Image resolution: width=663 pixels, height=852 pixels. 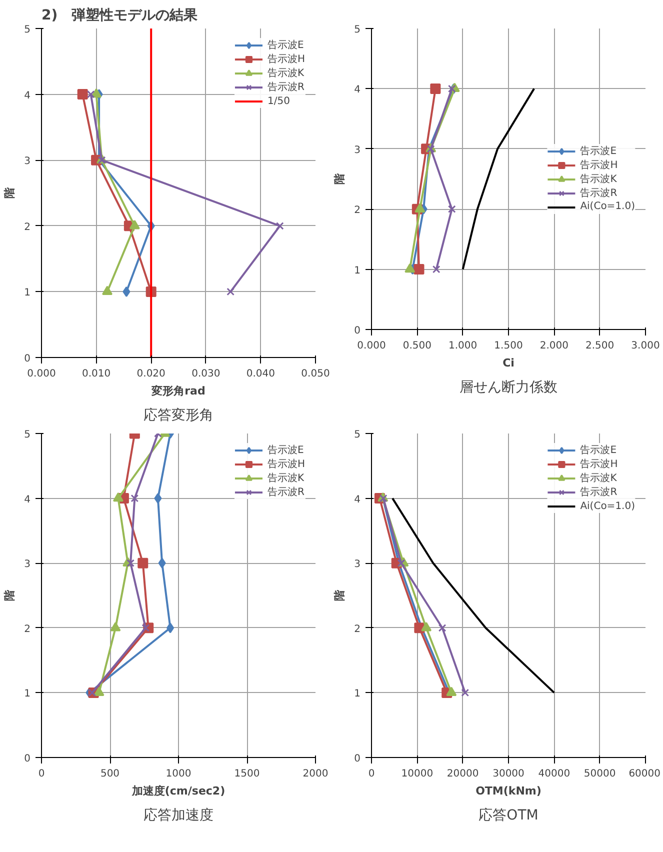 What do you see at coordinates (508, 774) in the screenshot?
I see `x-tick-label: 30000` at bounding box center [508, 774].